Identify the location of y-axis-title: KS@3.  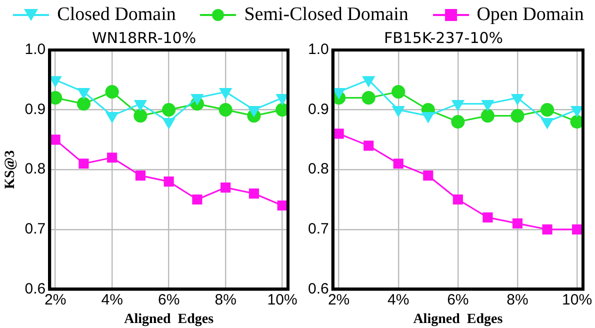
(10, 169).